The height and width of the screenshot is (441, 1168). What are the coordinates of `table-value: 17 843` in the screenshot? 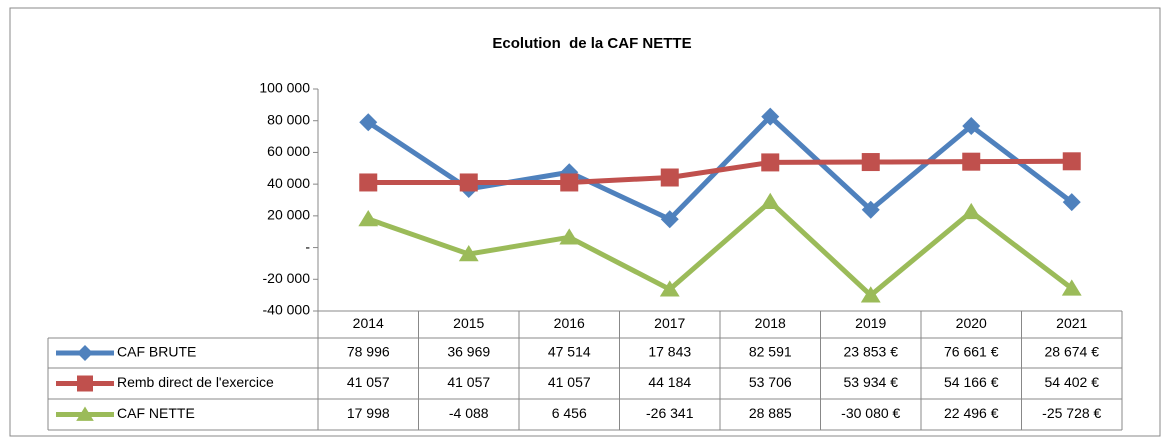 It's located at (669, 352).